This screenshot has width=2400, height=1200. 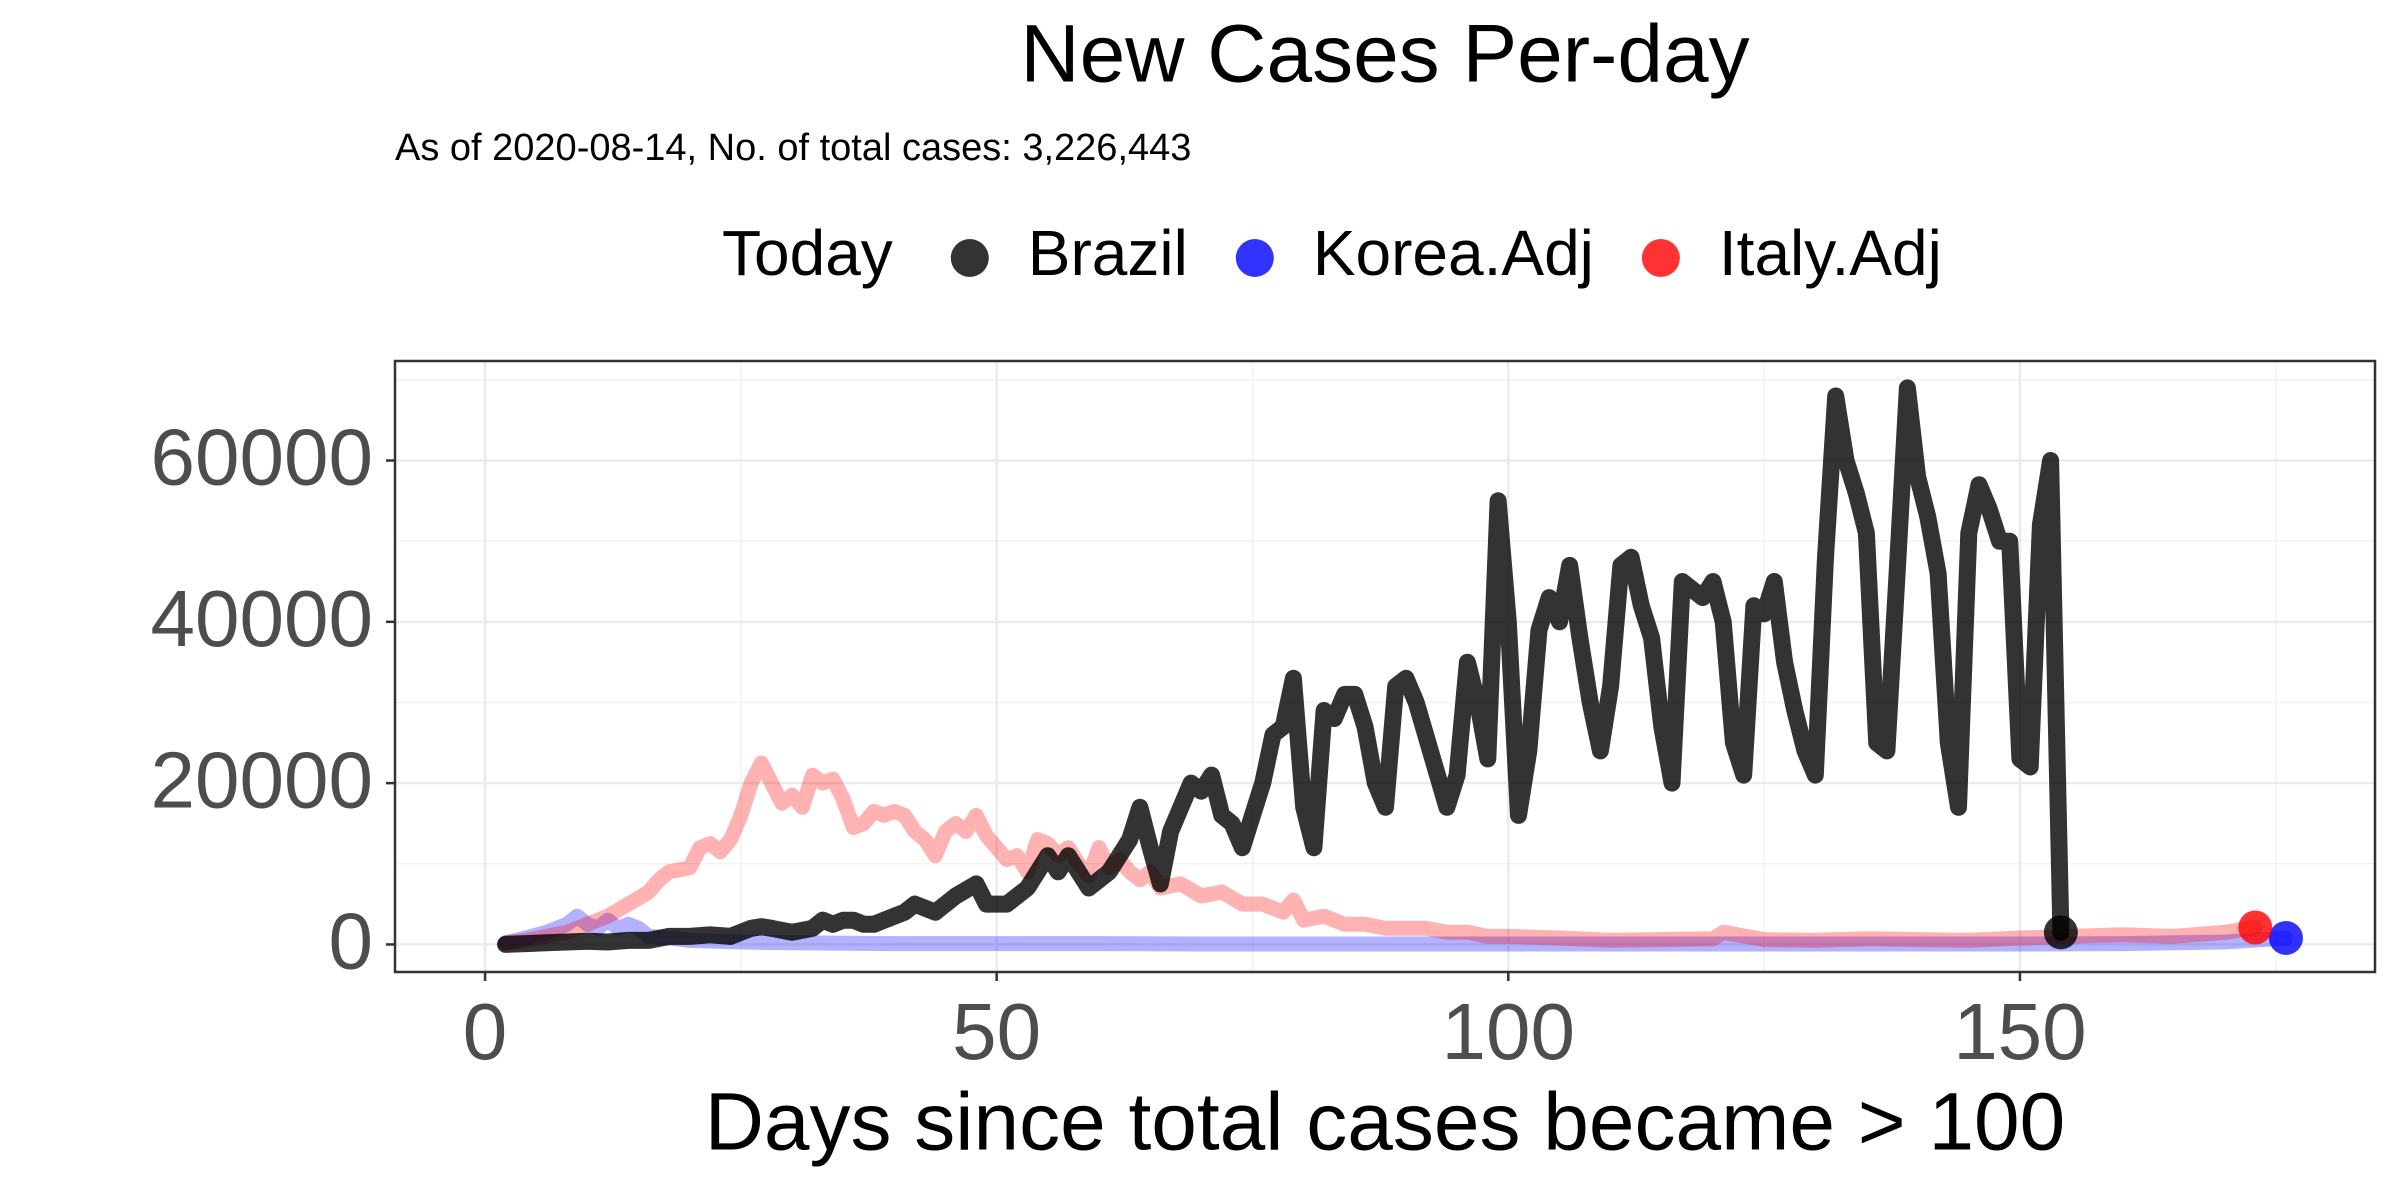 I want to click on x-axis-title: Days since total cases became > 100, so click(x=1385, y=1122).